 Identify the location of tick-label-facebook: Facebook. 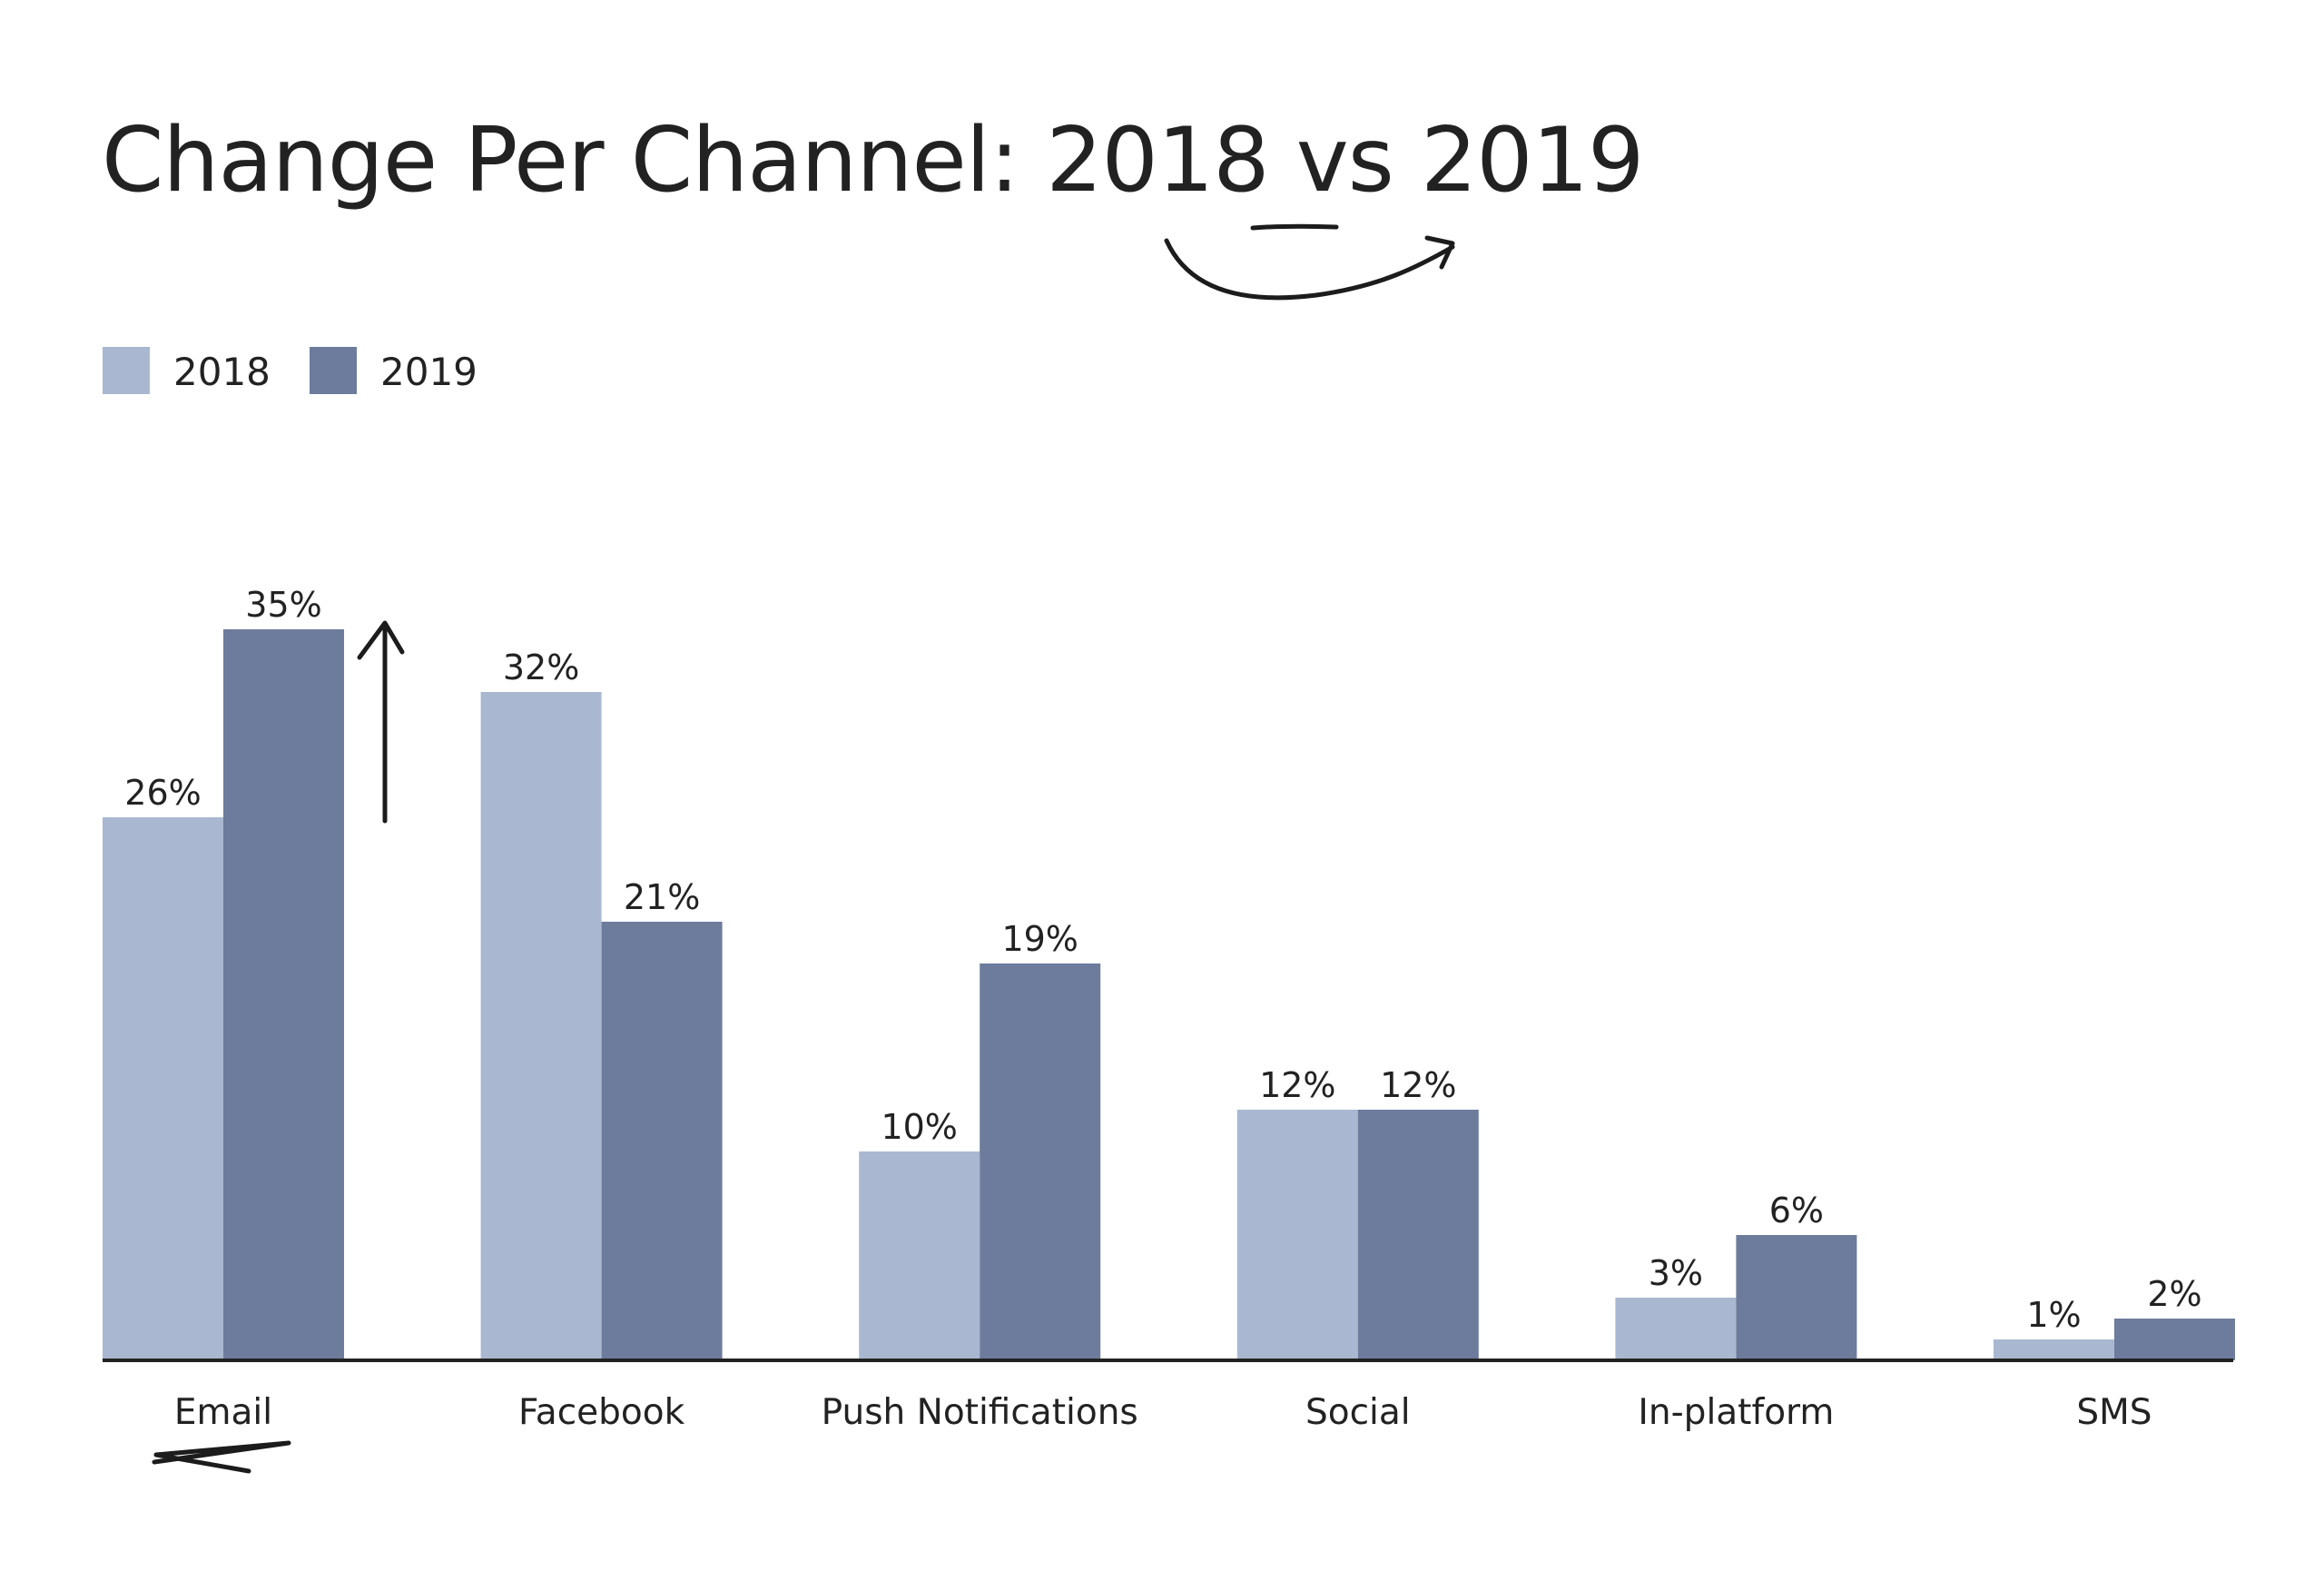
(601, 1412).